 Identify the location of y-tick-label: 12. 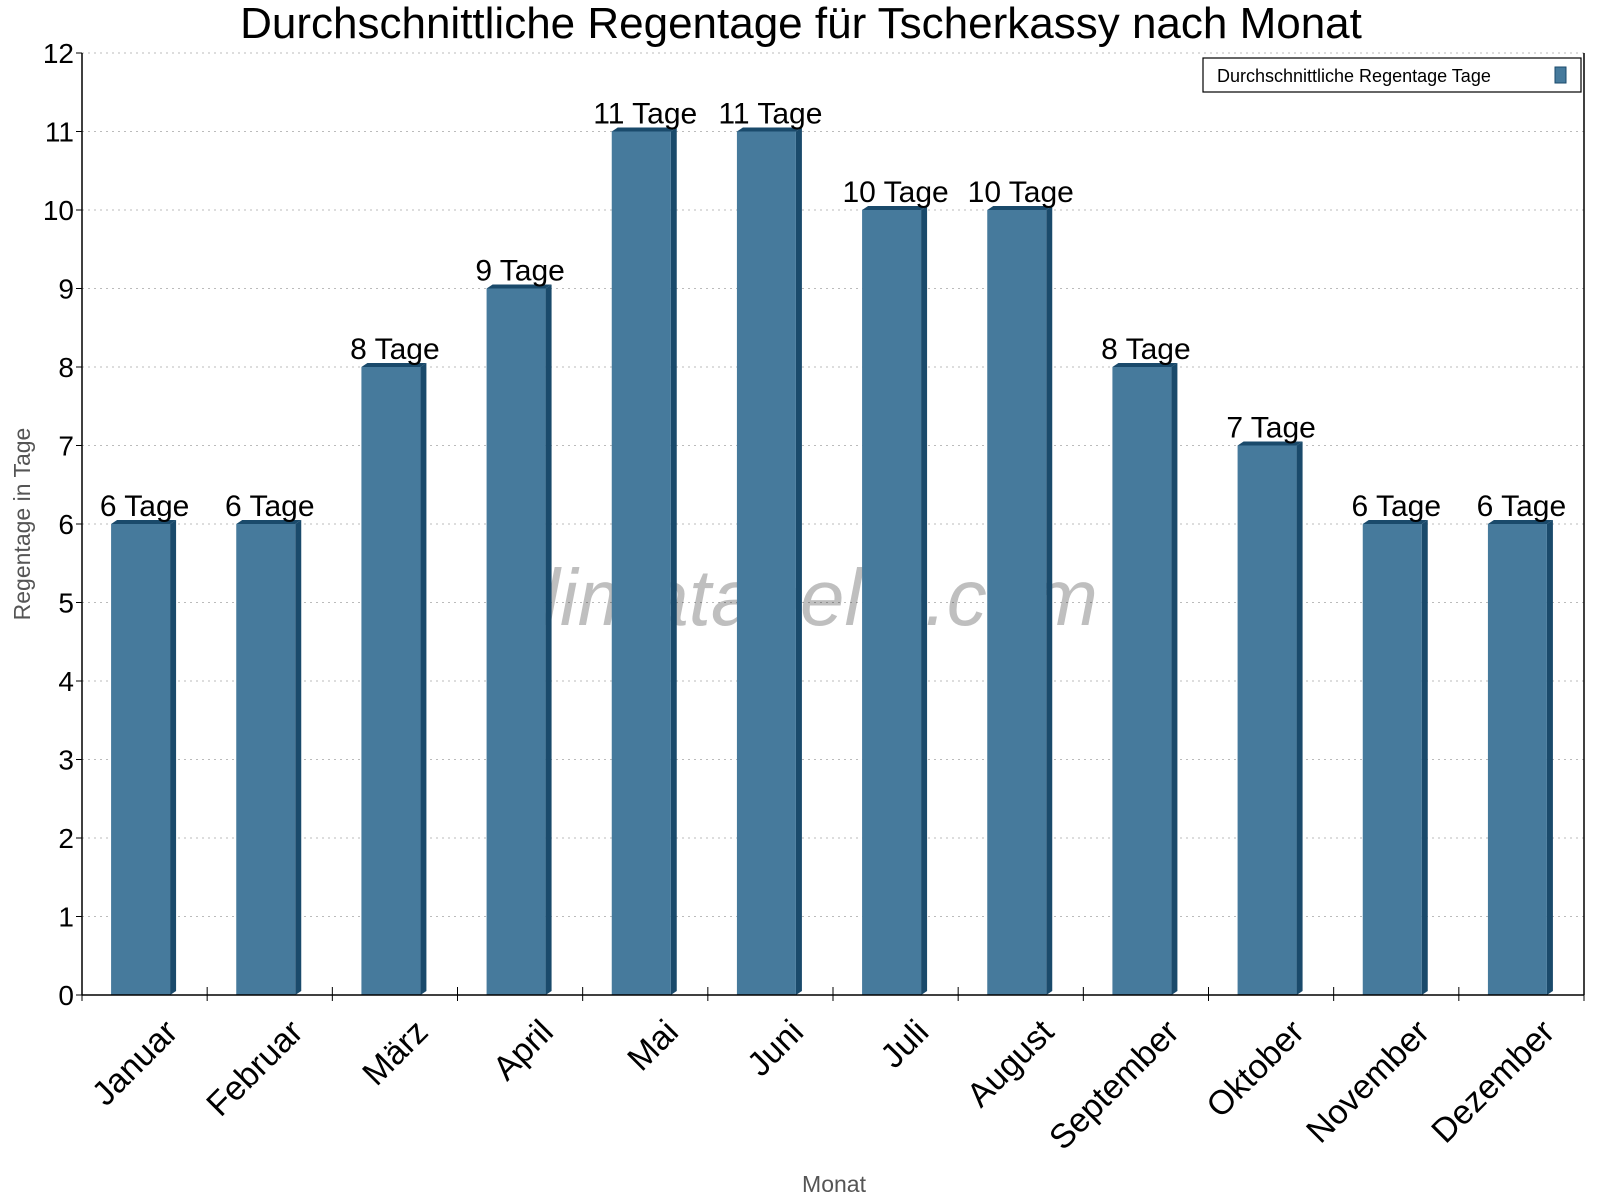
(58, 53).